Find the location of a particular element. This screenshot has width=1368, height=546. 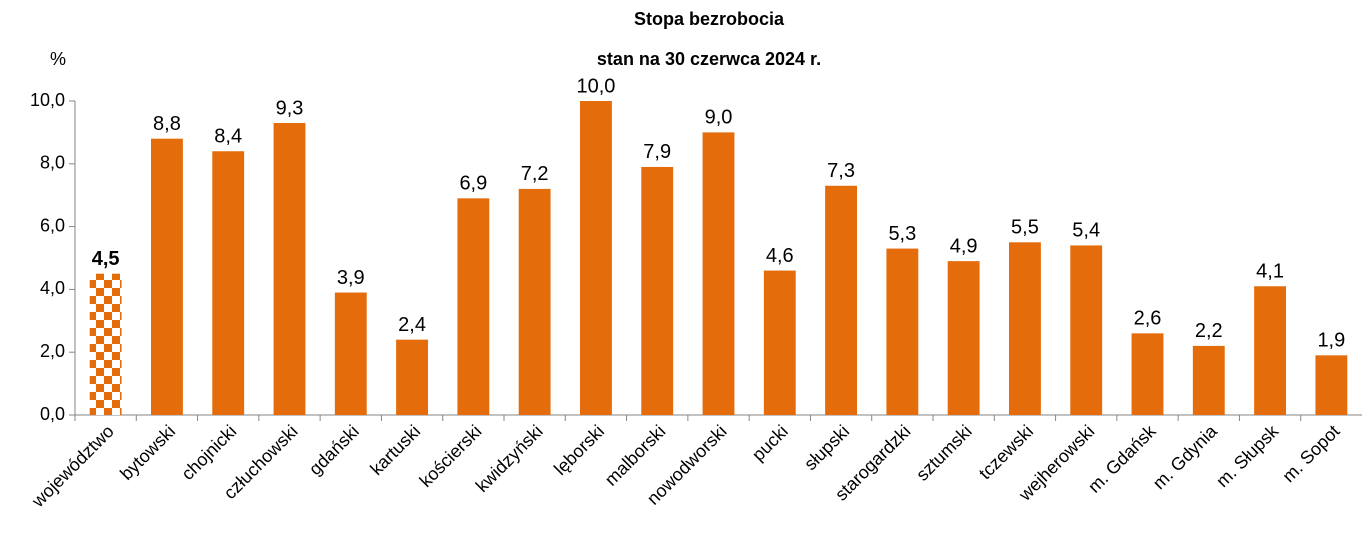

value-label: 4,1 is located at coordinates (1270, 272).